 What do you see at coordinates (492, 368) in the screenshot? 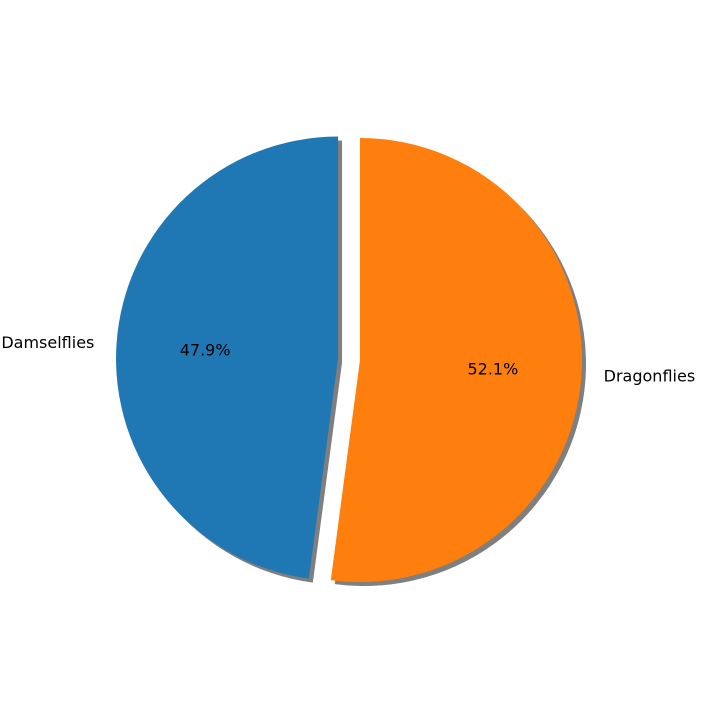
I see `percent-label-dragonflies: 52.1%` at bounding box center [492, 368].